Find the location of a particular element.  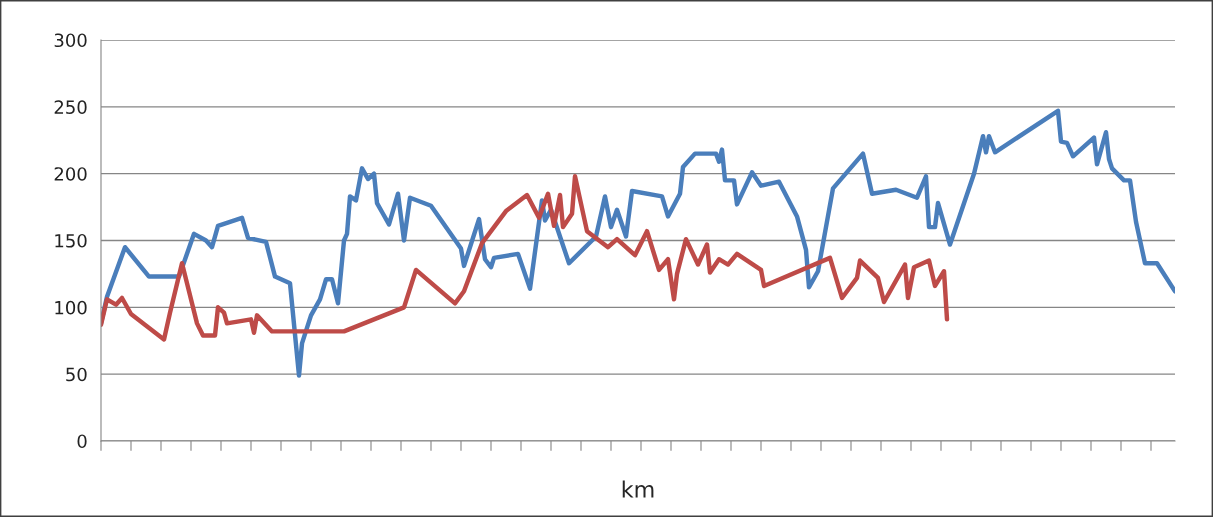

y-tick-label: 150 is located at coordinates (71, 240).